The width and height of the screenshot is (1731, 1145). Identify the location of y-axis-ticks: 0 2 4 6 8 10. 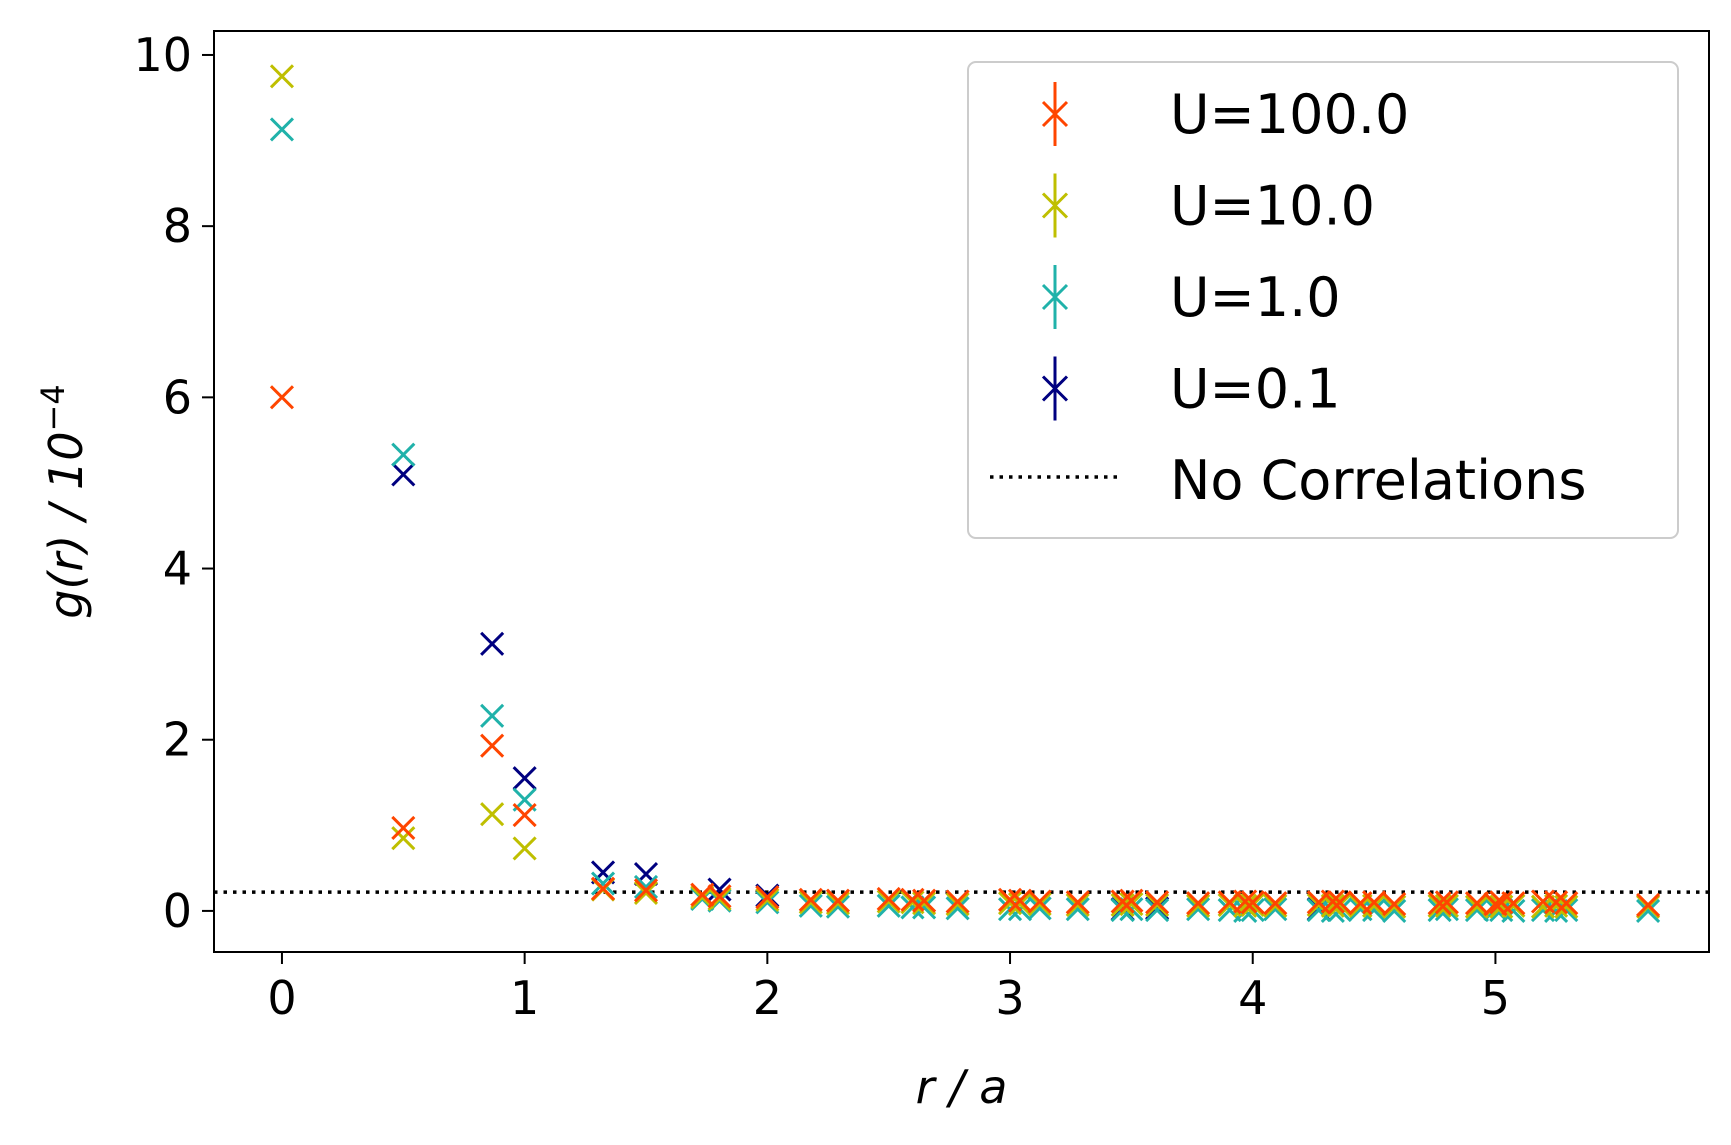
(173, 483).